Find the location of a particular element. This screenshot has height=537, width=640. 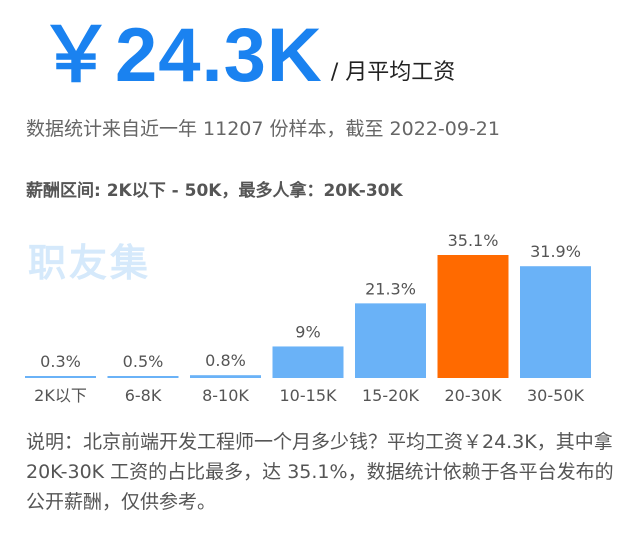

category-label-6-8K: 6-8K is located at coordinates (143, 395).